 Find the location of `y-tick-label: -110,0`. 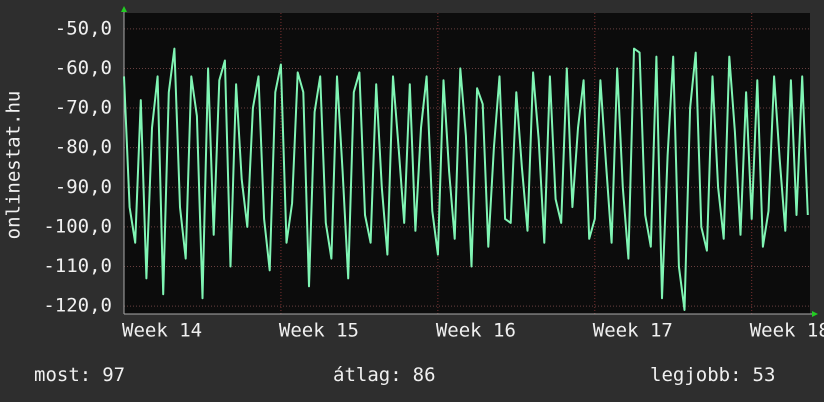

y-tick-label: -110,0 is located at coordinates (77, 266).